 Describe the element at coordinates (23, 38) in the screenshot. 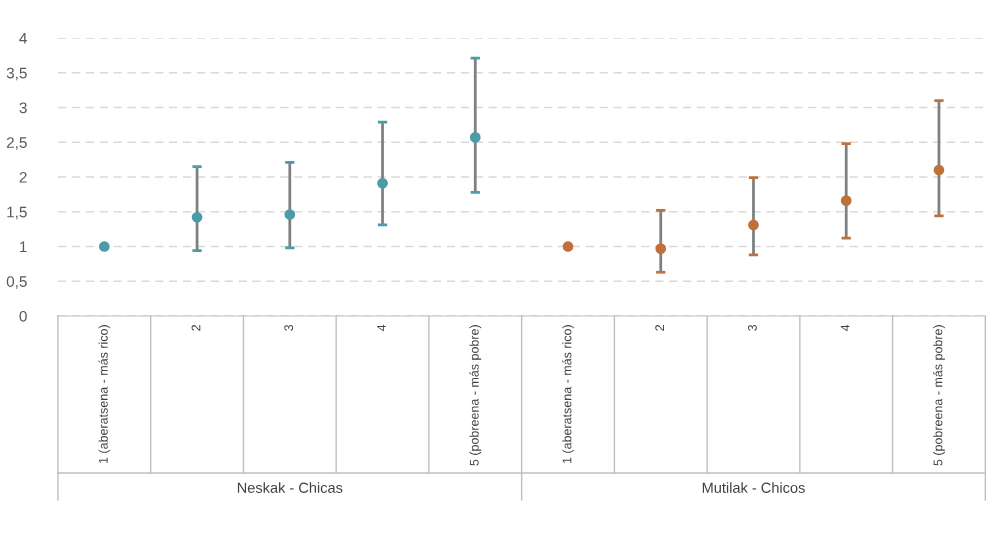

I see `y-tick-label: 4` at that location.